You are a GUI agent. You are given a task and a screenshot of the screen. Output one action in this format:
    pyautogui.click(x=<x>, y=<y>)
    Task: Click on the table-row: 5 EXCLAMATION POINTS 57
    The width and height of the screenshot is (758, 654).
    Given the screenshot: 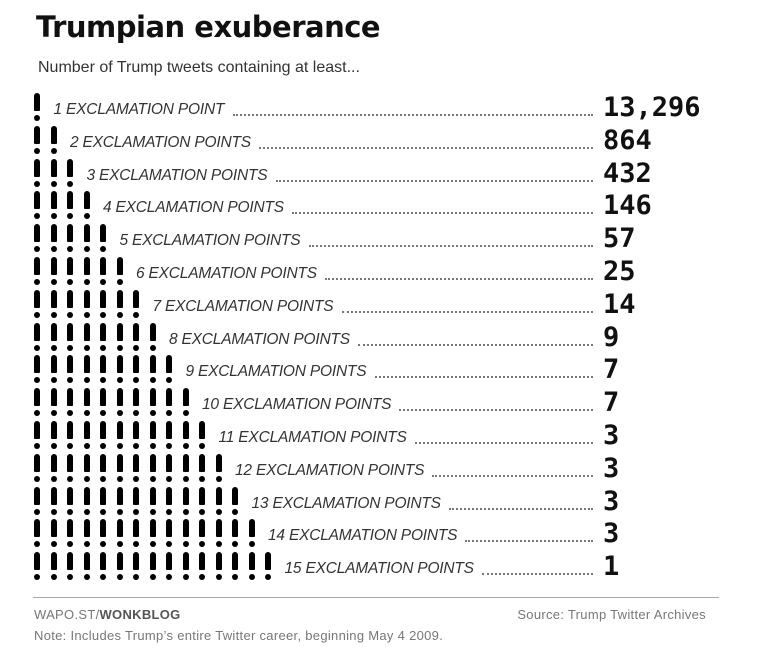 What is the action you would take?
    pyautogui.click(x=378, y=239)
    